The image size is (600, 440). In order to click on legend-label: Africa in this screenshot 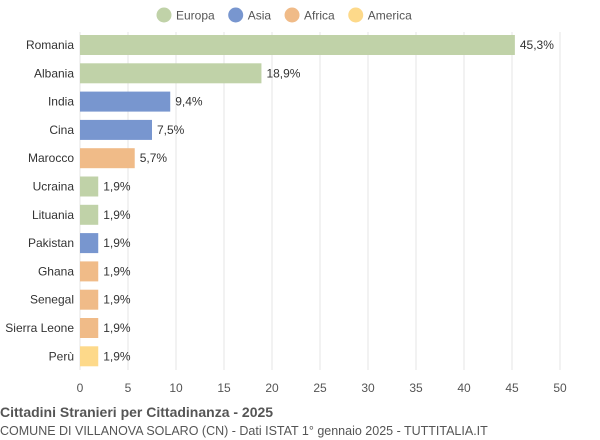, I will do `click(319, 16)`.